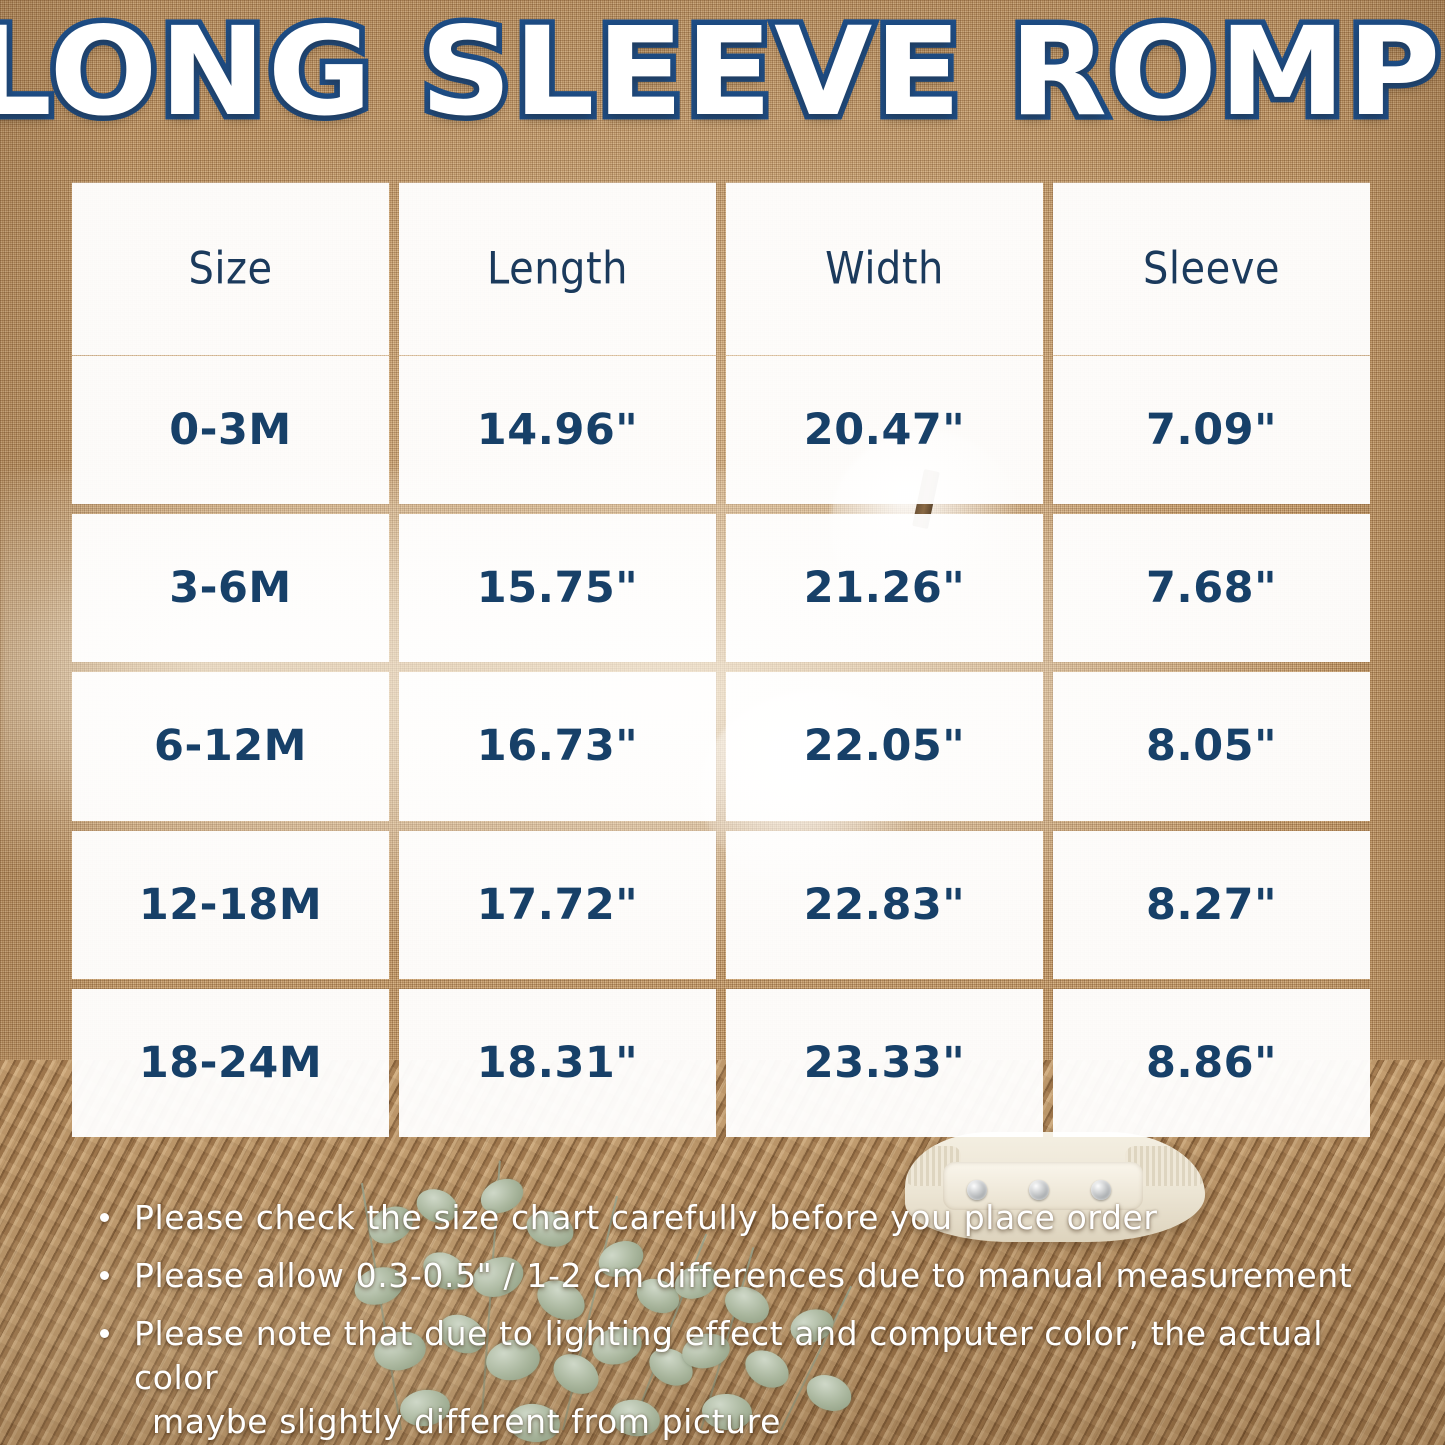 Image resolution: width=1445 pixels, height=1445 pixels. Describe the element at coordinates (1211, 269) in the screenshot. I see `table-header-sleeve: Sleeve` at that location.